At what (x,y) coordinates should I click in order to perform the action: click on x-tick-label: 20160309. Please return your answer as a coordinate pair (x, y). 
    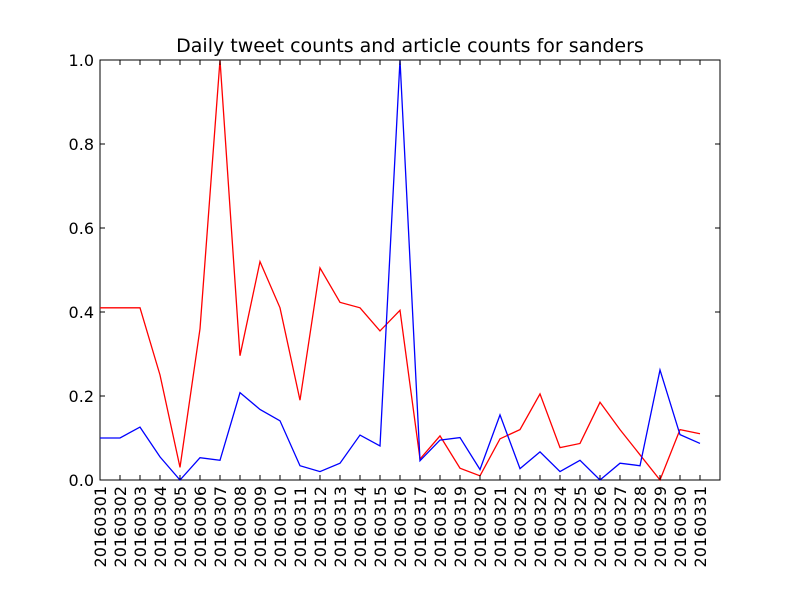
    Looking at the image, I should click on (260, 526).